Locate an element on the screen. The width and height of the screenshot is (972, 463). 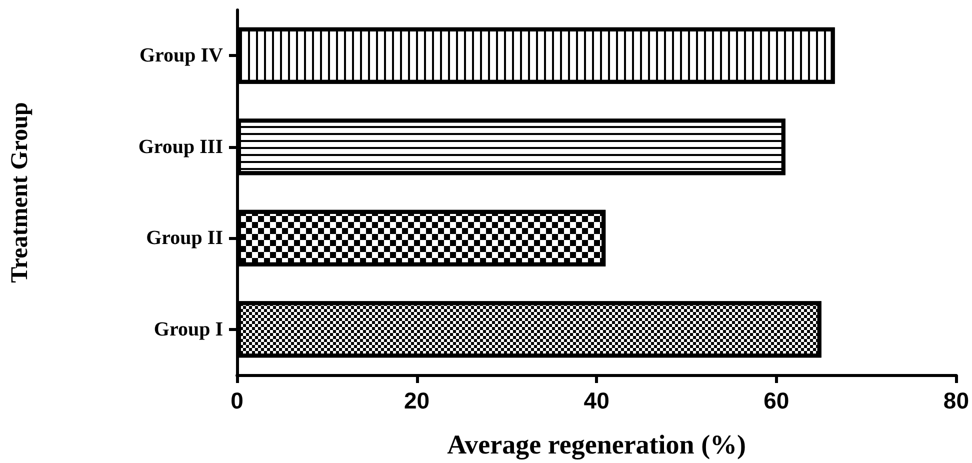
x-tick-label: 40 is located at coordinates (597, 401).